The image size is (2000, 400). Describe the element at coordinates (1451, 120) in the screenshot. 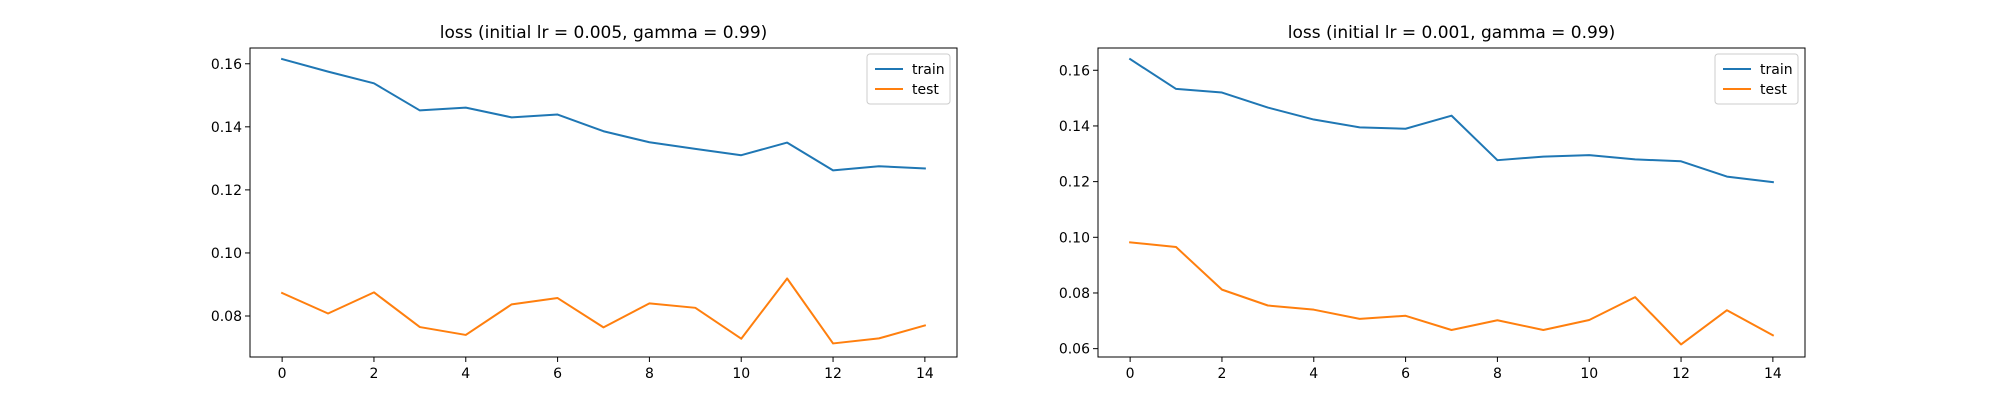

I see `chart-1-series-train` at that location.